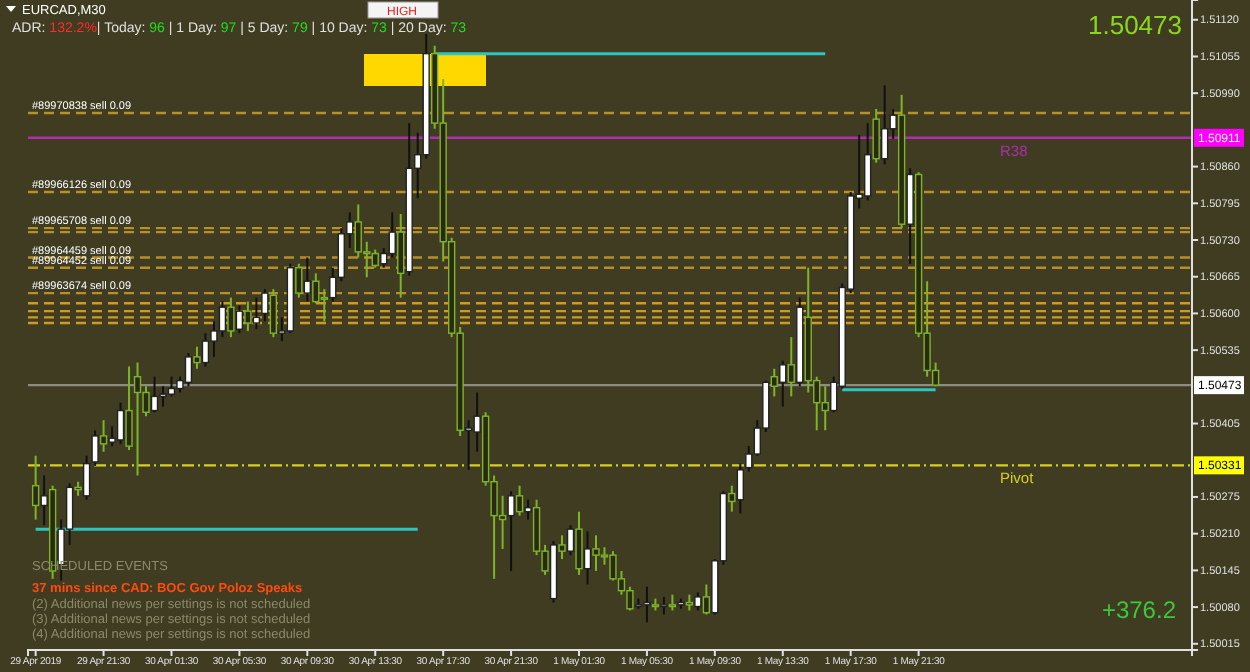 Image resolution: width=1250 pixels, height=672 pixels. Describe the element at coordinates (1135, 25) in the screenshot. I see `annotation: 1.50473` at that location.